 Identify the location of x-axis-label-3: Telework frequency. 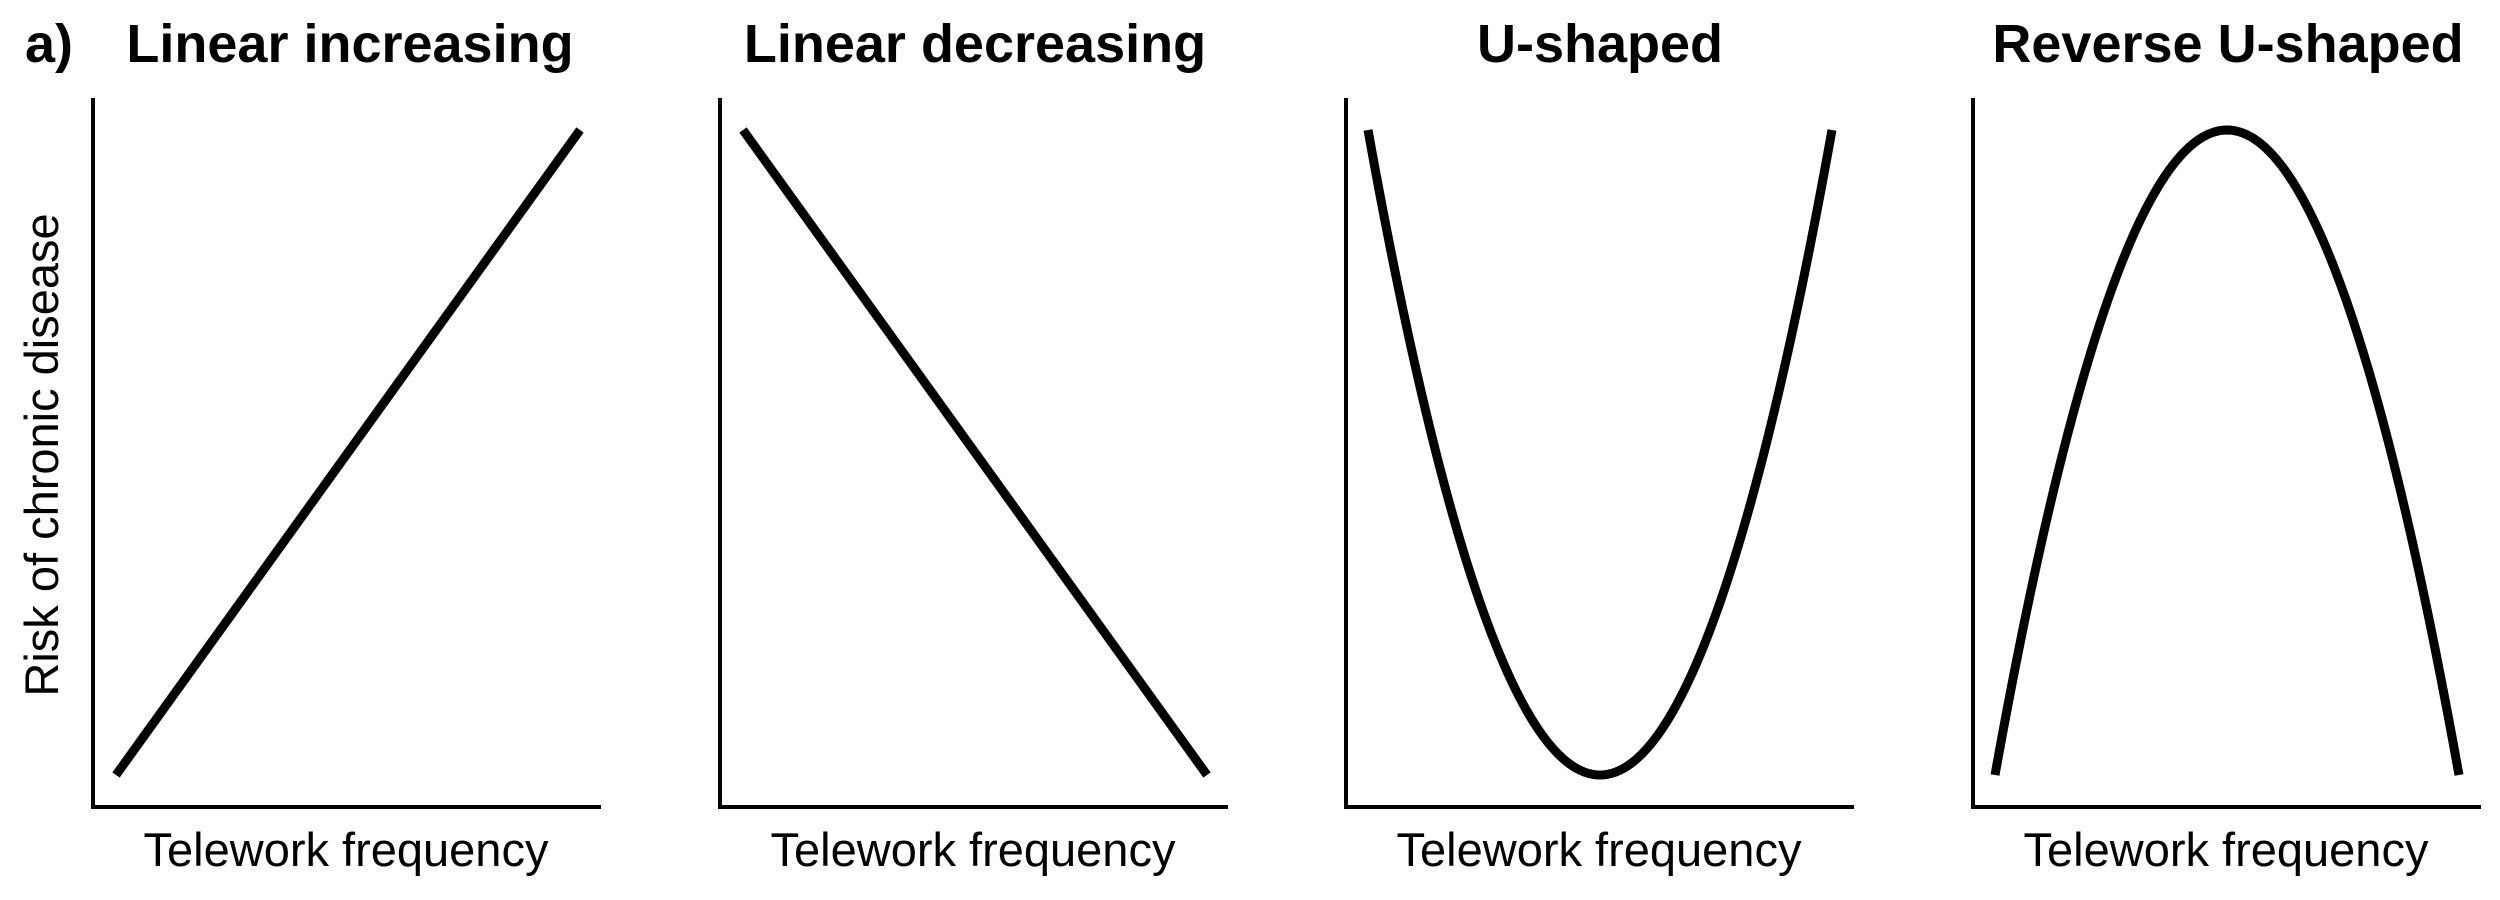
(1599, 849).